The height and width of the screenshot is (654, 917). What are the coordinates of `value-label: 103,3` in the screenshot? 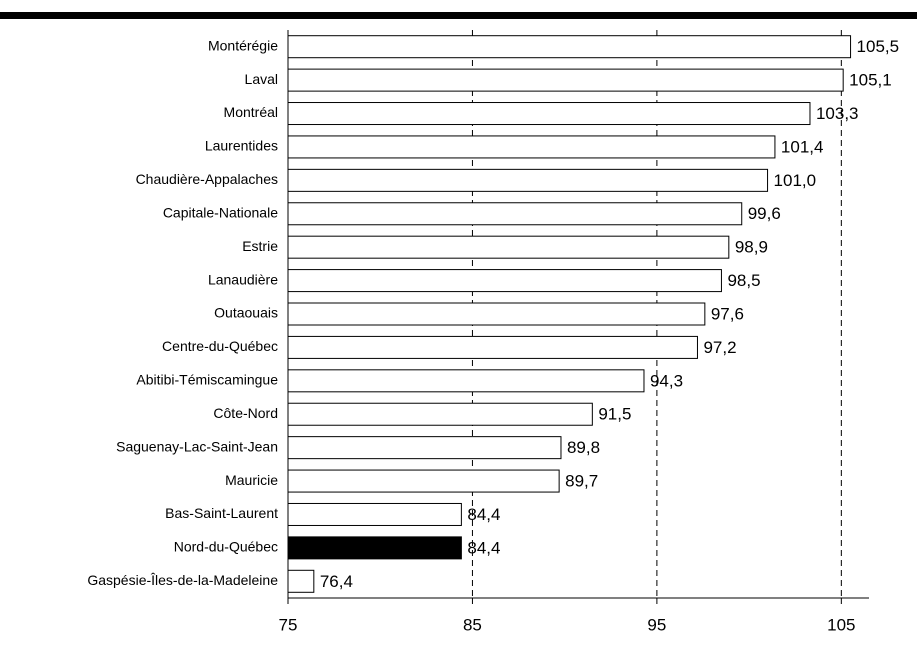 It's located at (837, 113).